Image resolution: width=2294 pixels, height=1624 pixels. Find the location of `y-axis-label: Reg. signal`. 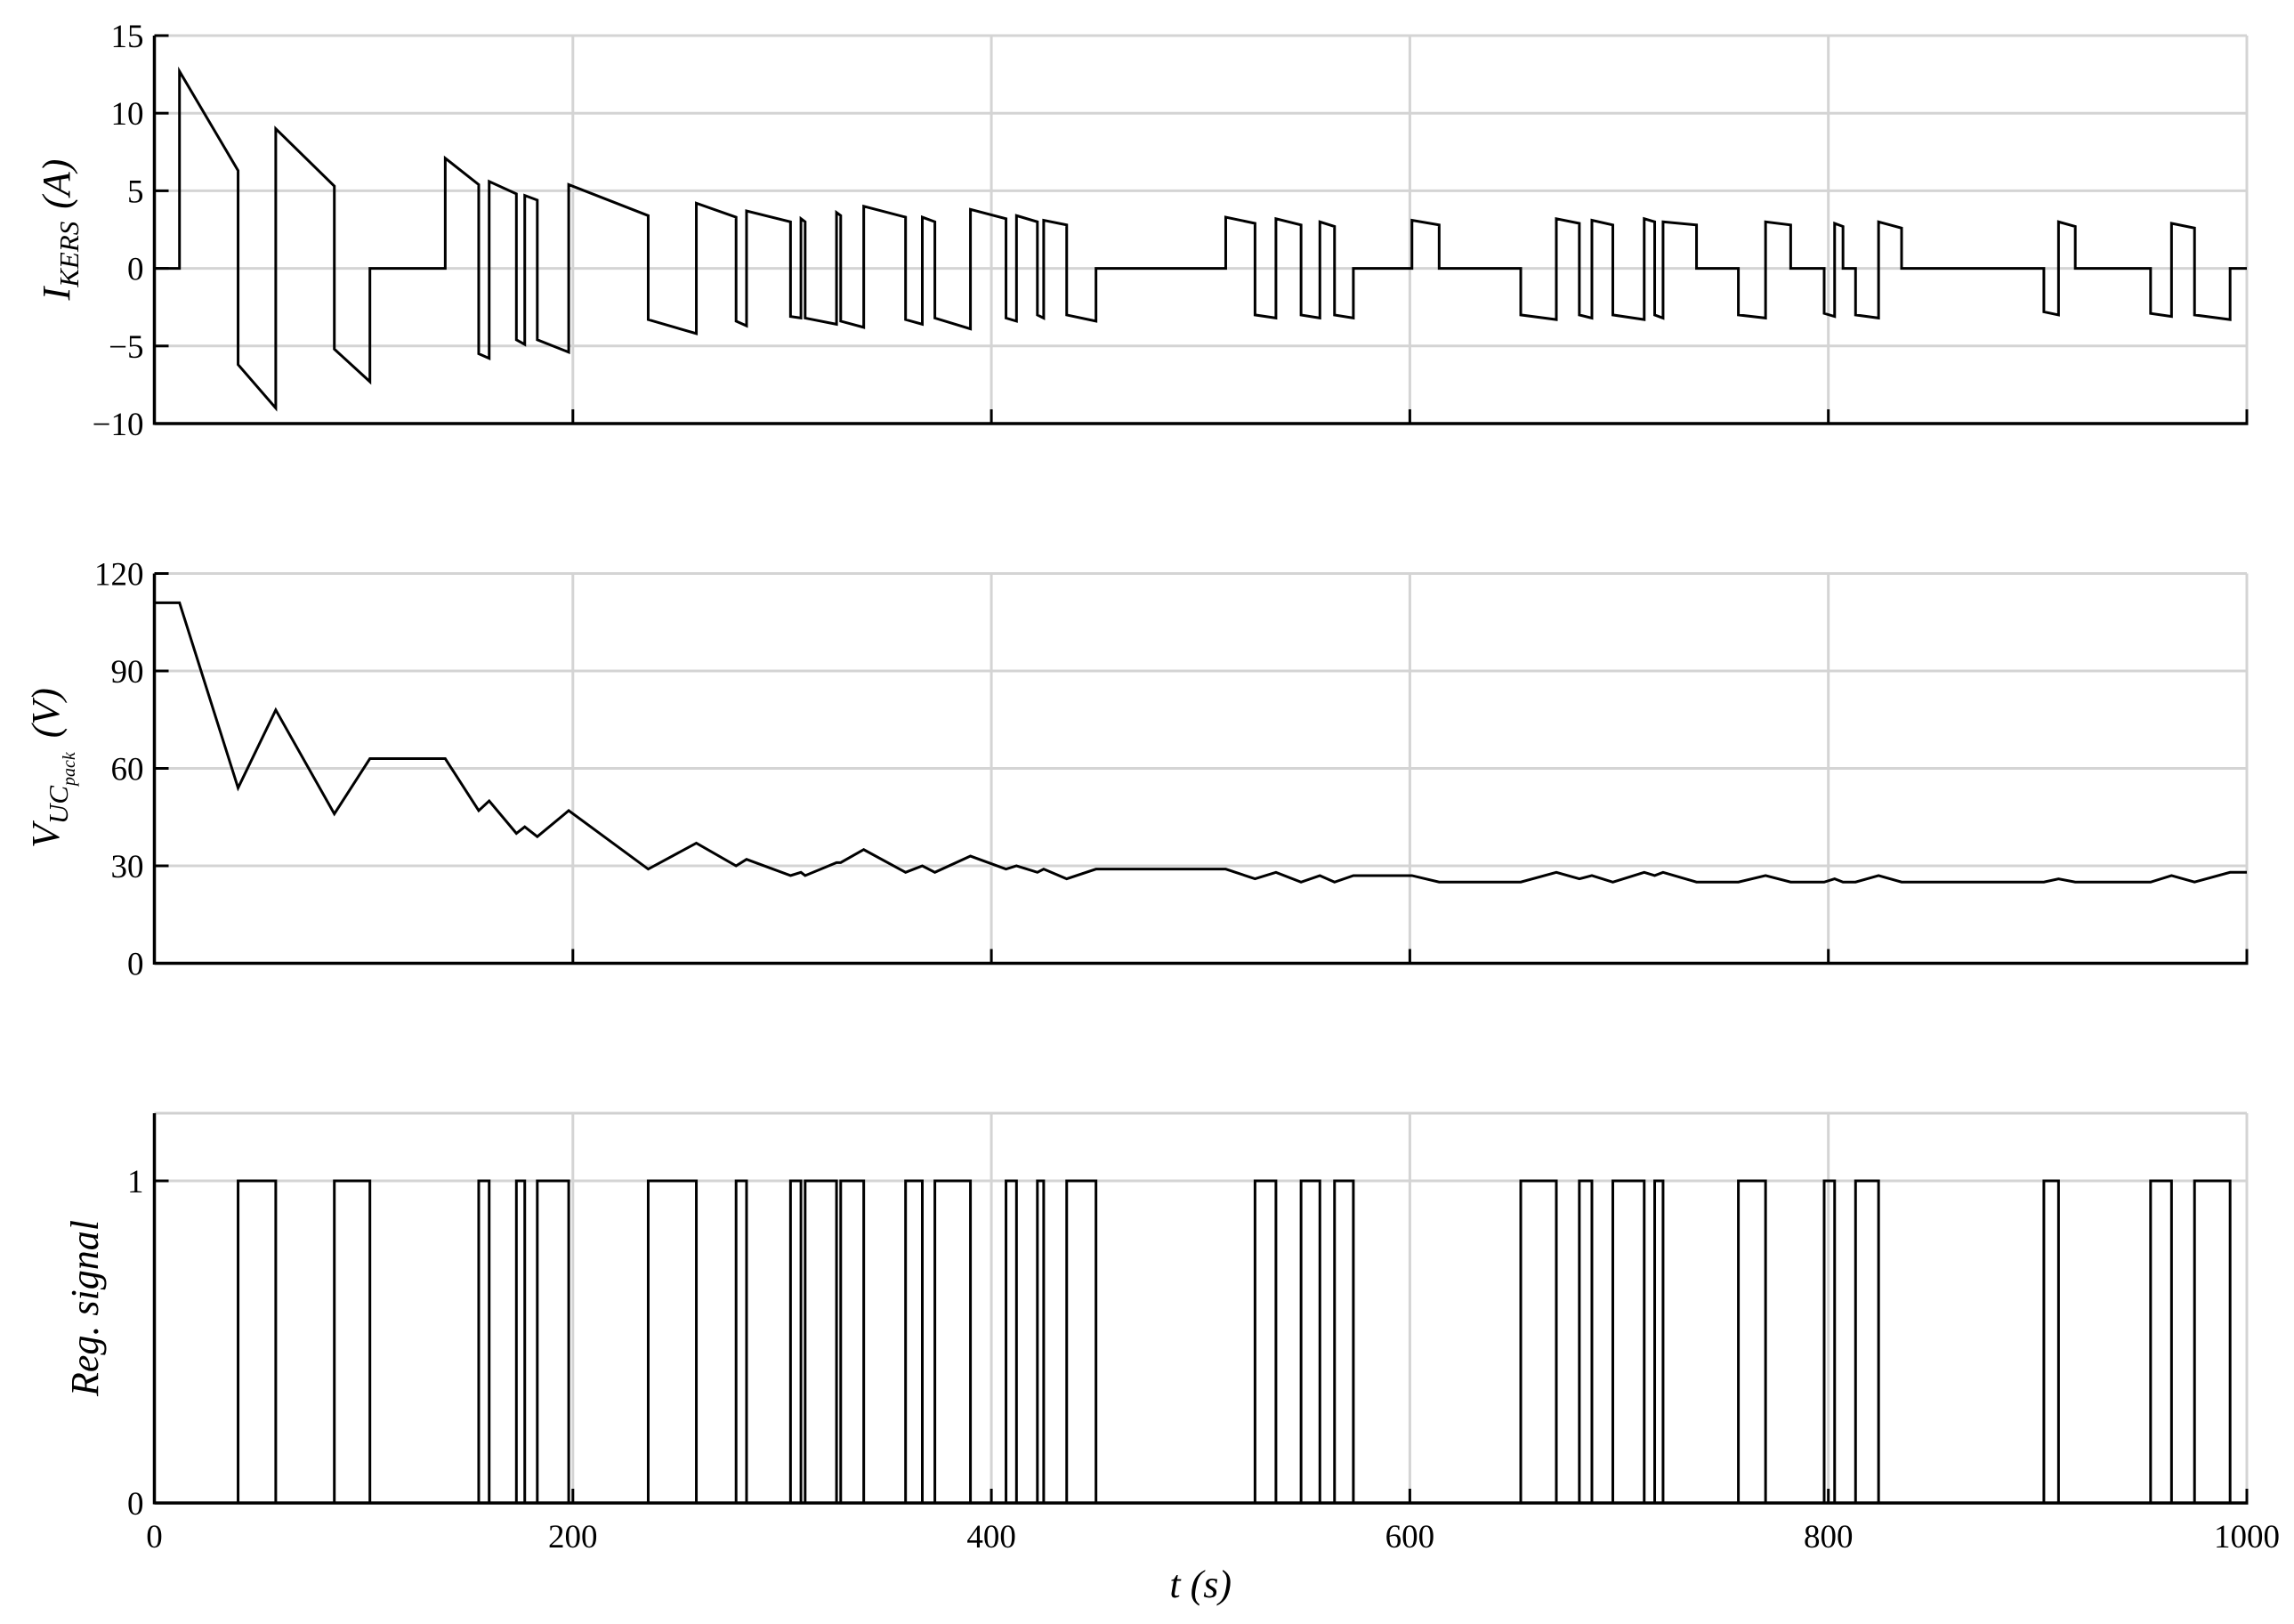

y-axis-label: Reg. signal is located at coordinates (85, 1308).